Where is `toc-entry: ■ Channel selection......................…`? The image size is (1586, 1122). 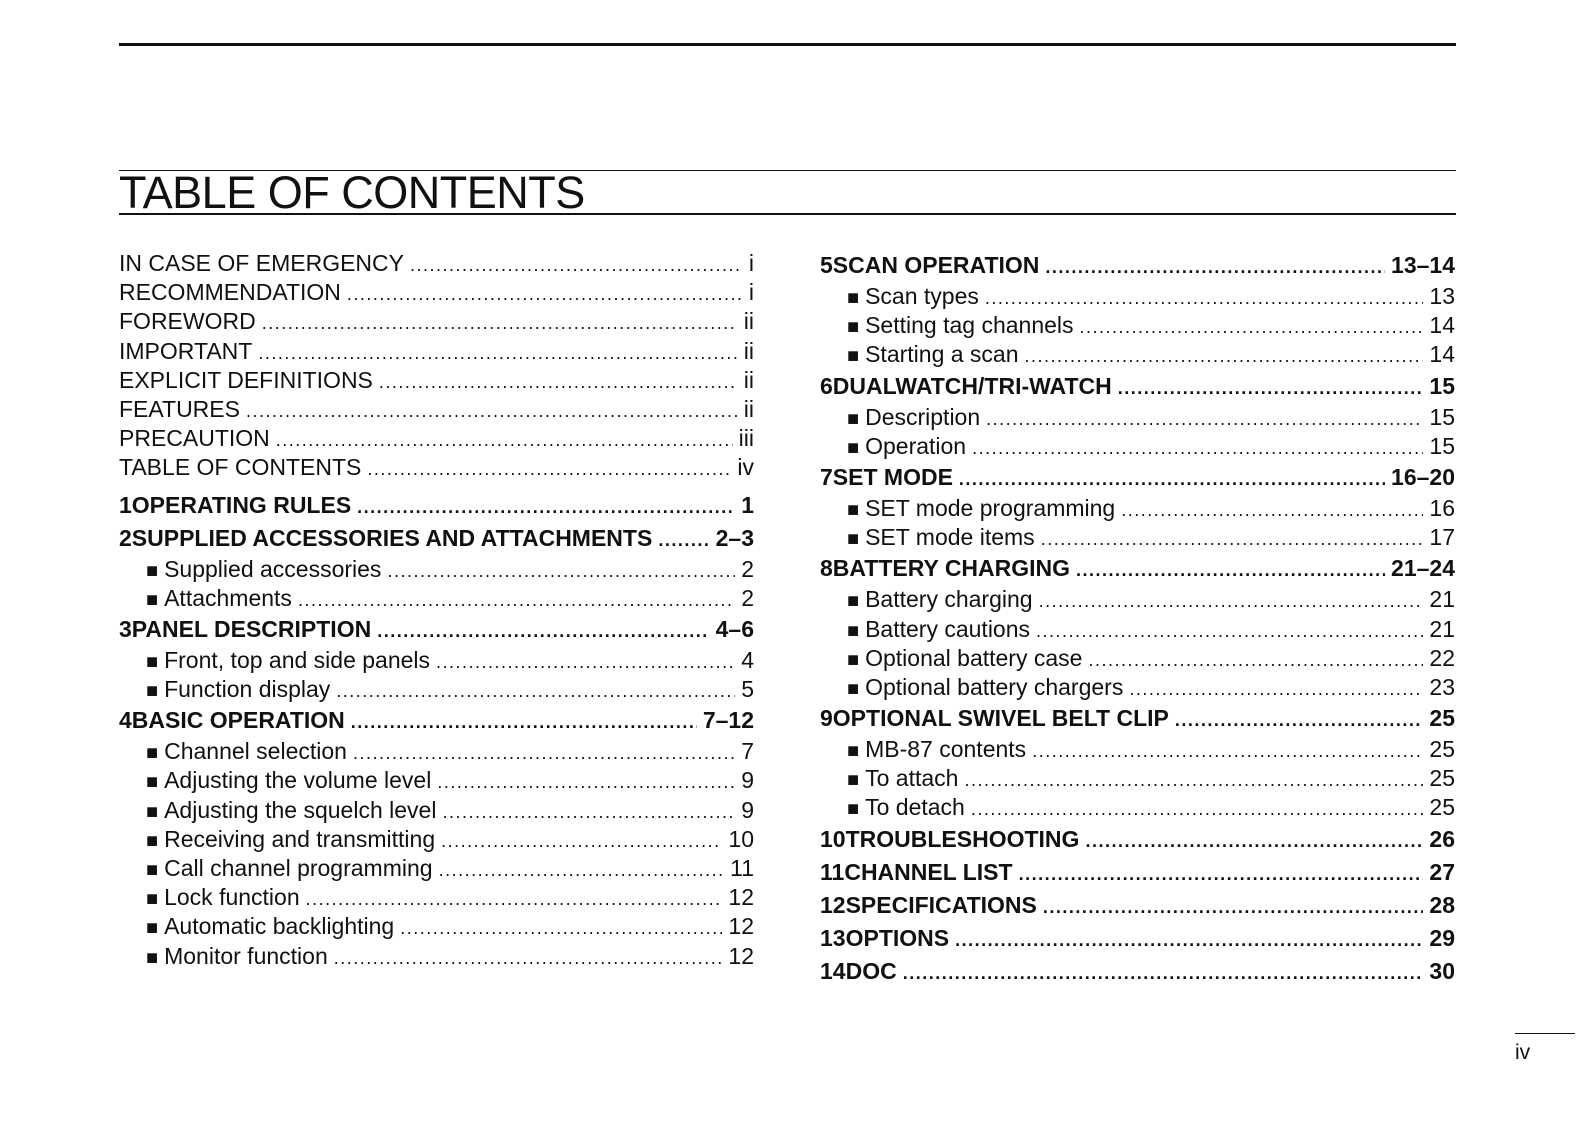 toc-entry: ■ Channel selection......................… is located at coordinates (436, 751).